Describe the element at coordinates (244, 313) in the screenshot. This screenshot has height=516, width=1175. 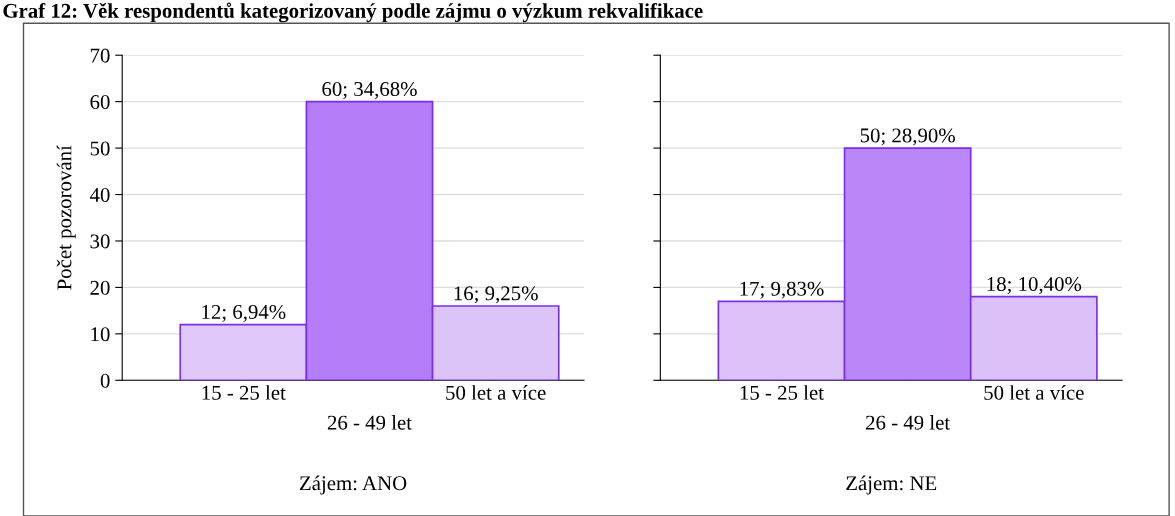
I see `data-label: 12; 6,94%` at that location.